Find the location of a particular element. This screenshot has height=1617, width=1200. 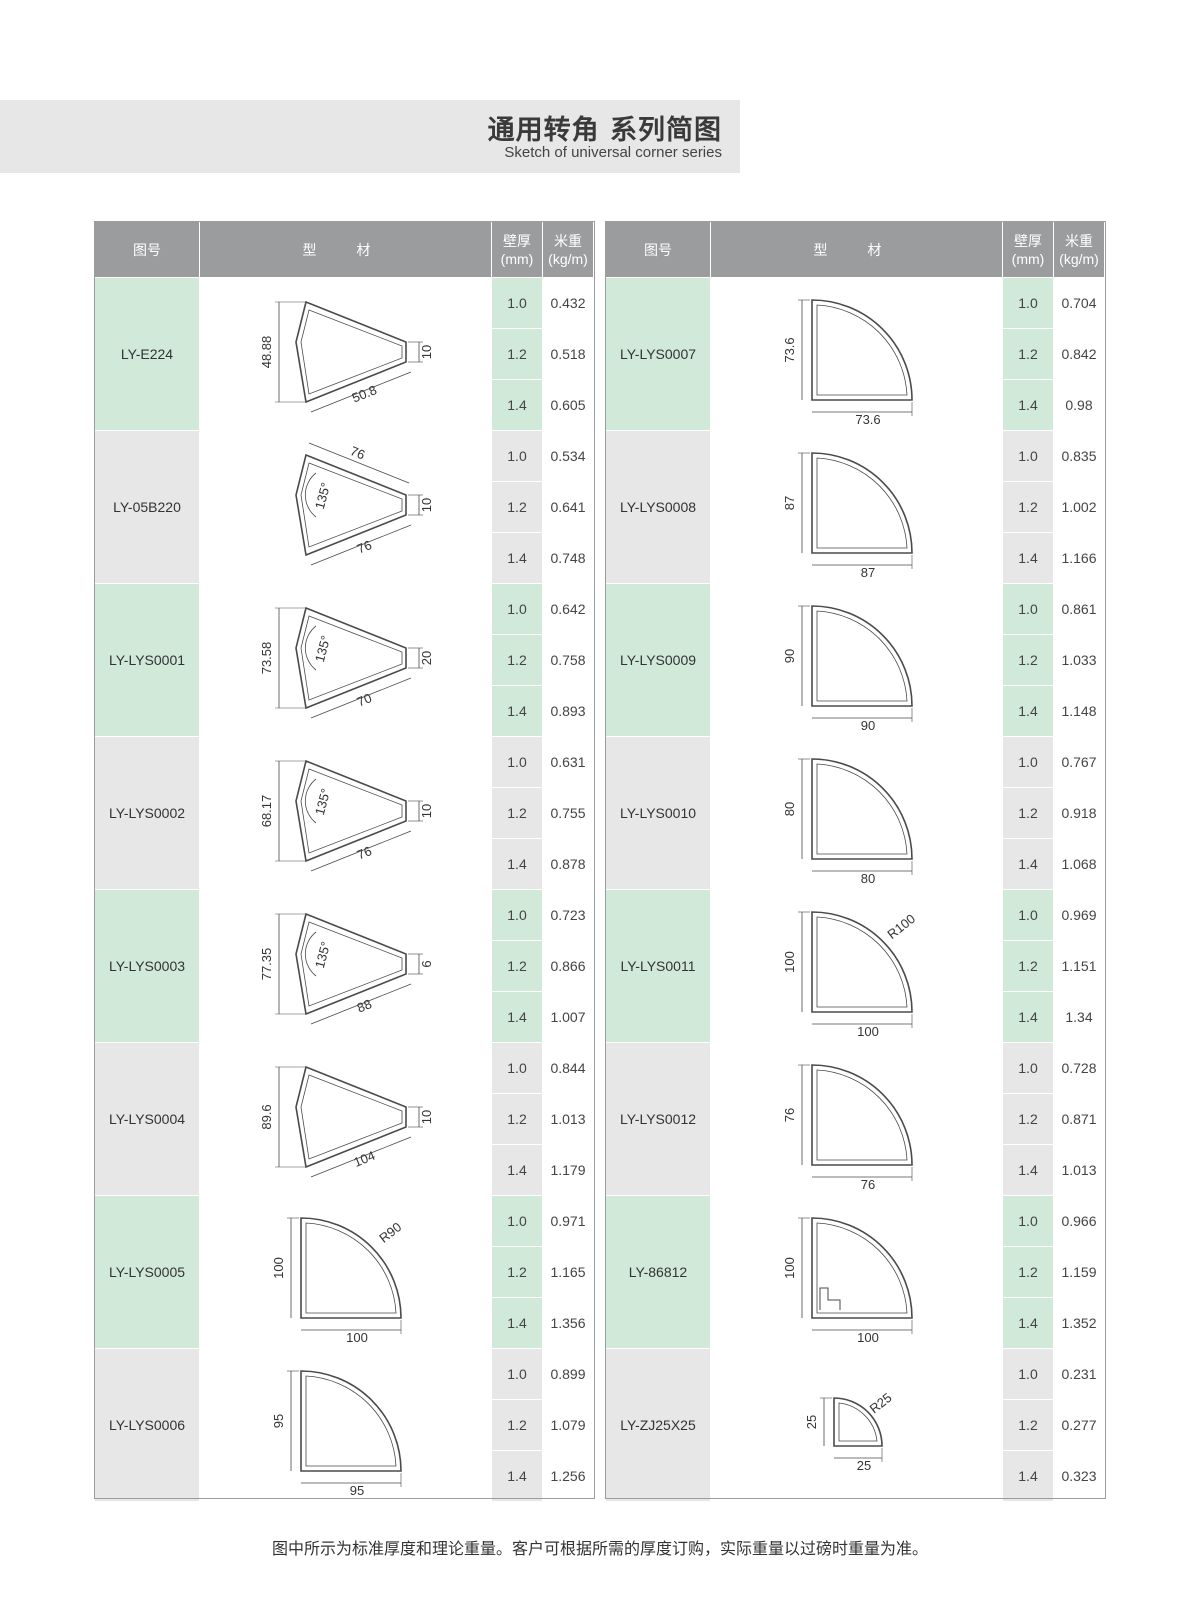

table-row: LY-LYS0007 73.6 73.6 1.0 0.704 is located at coordinates (855, 354).